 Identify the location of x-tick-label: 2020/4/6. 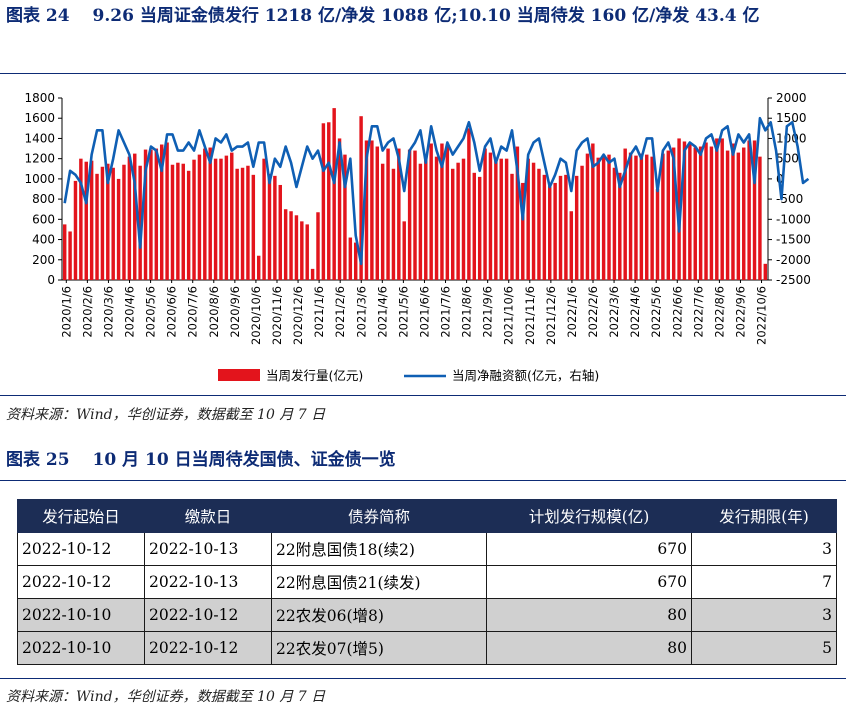
(130, 312).